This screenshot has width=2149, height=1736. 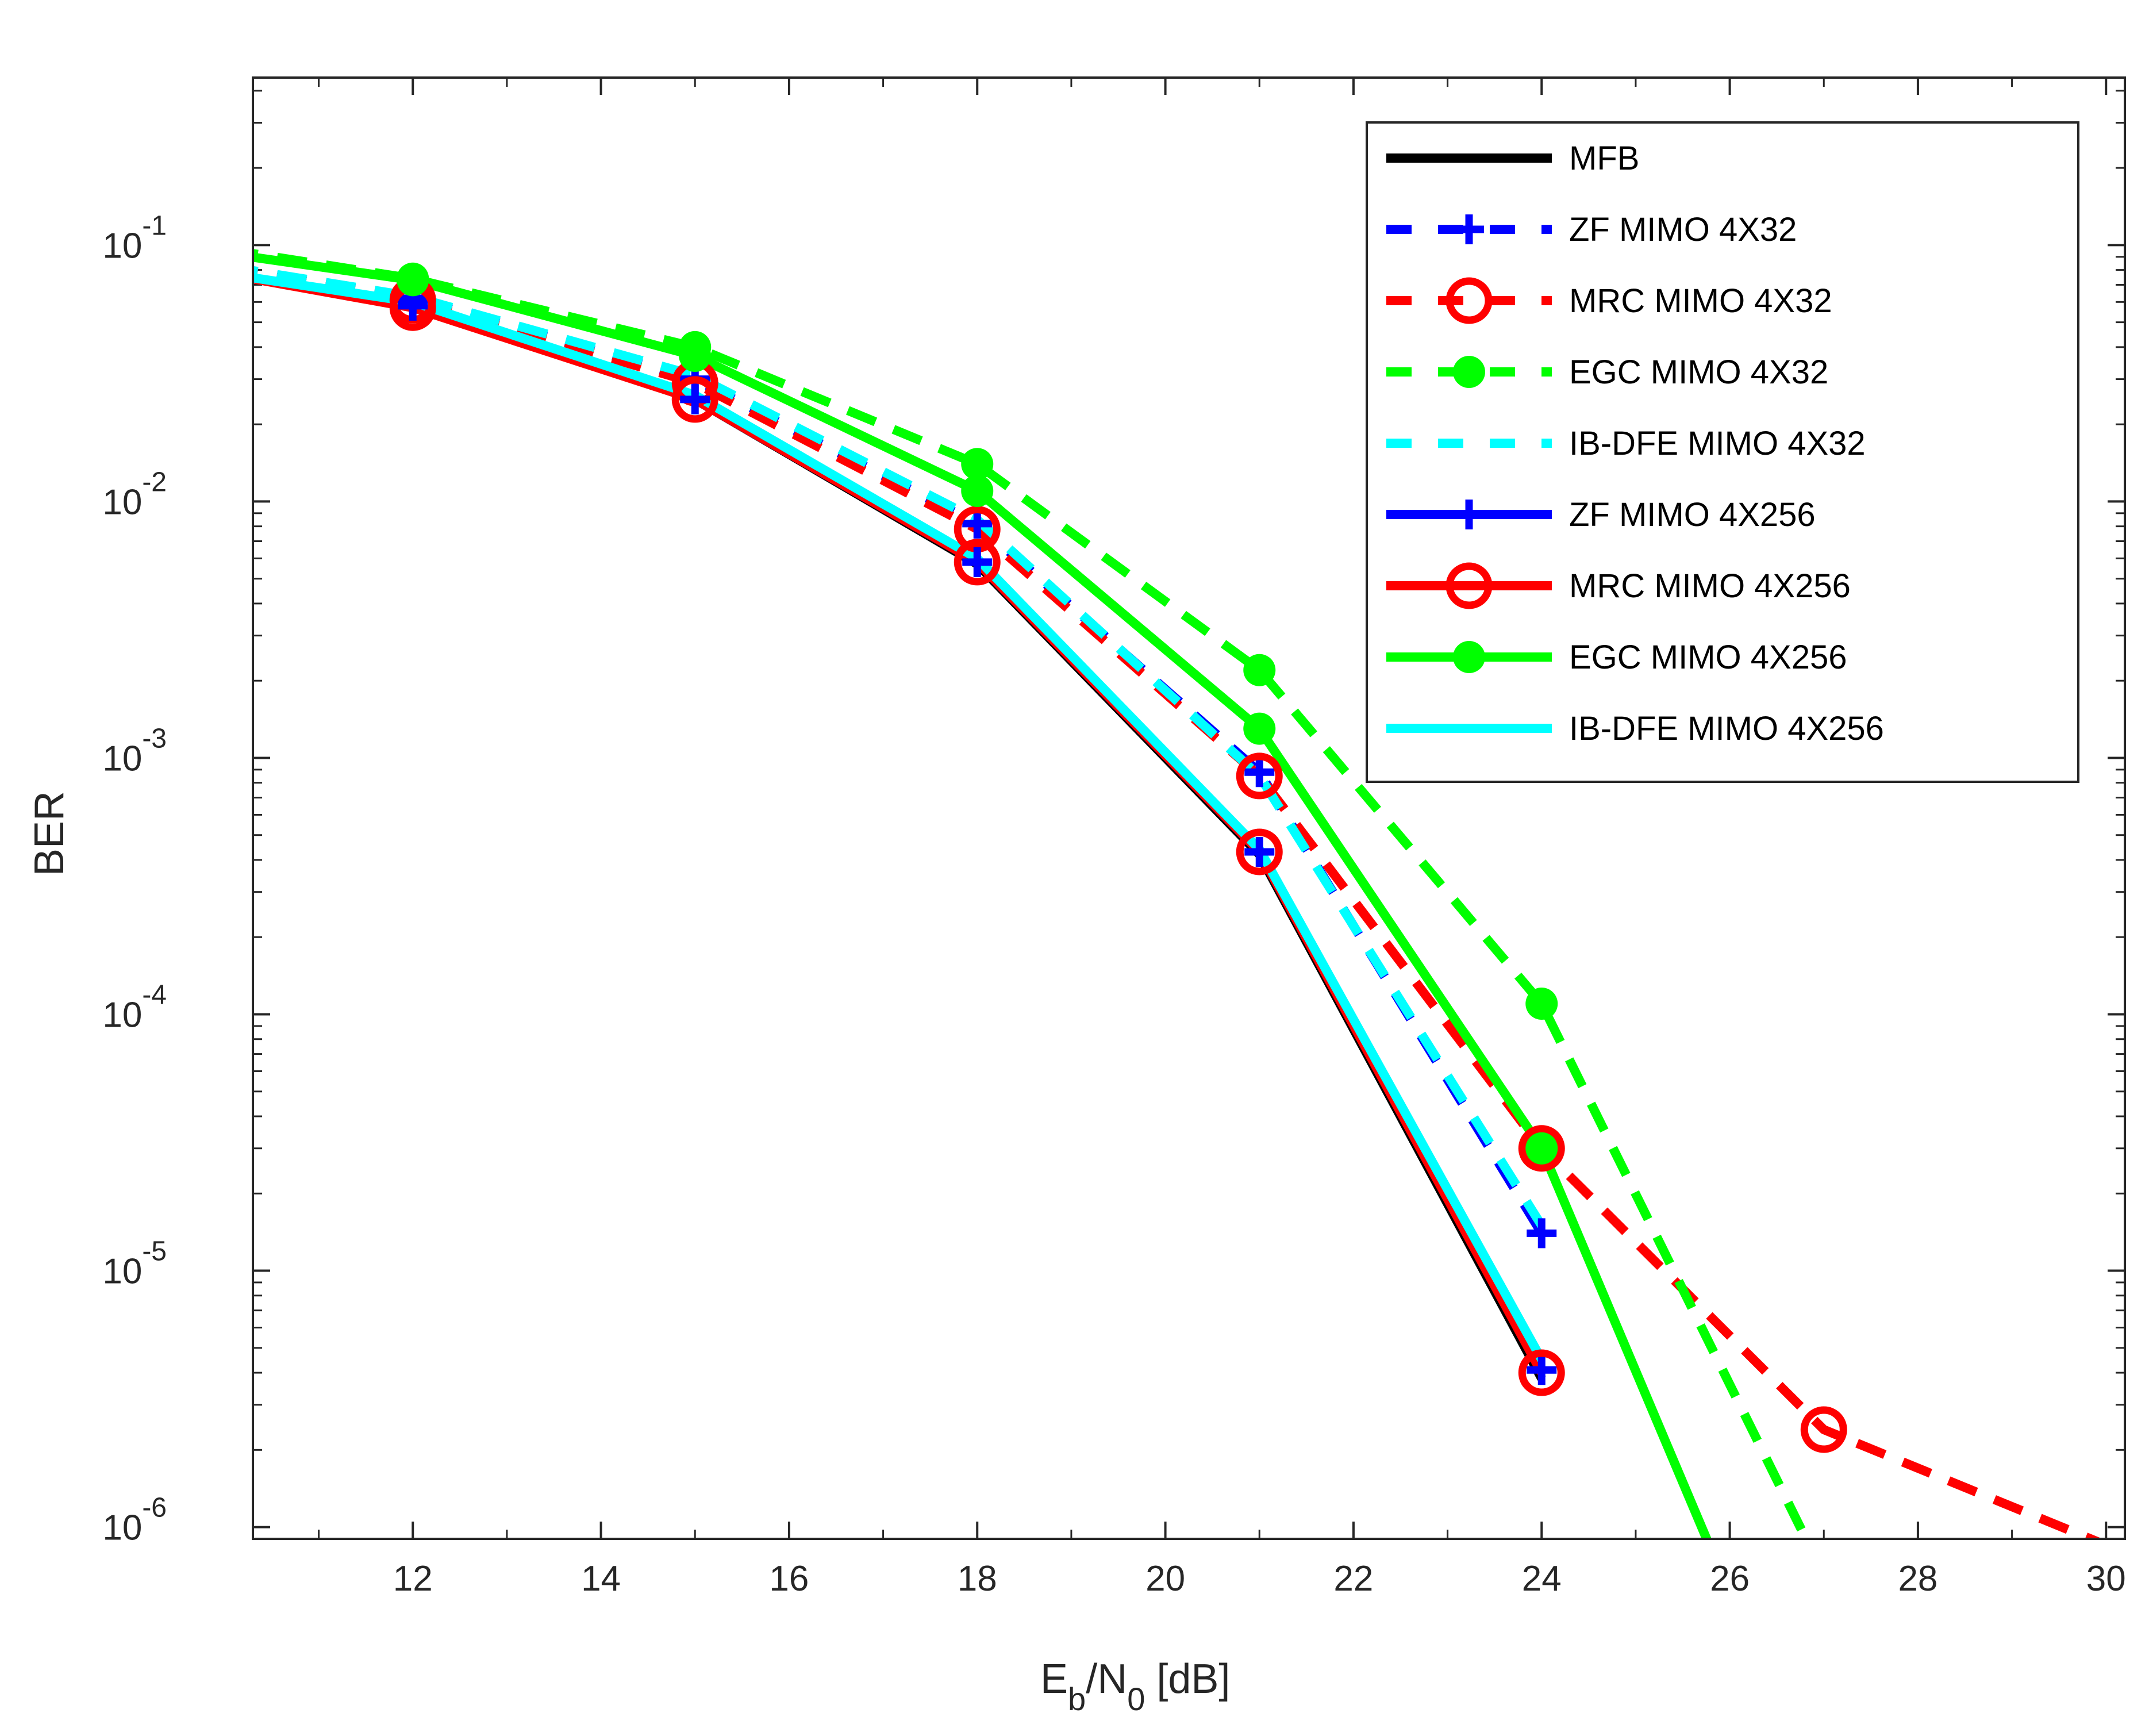 What do you see at coordinates (413, 1579) in the screenshot?
I see `x-tick-label: 12` at bounding box center [413, 1579].